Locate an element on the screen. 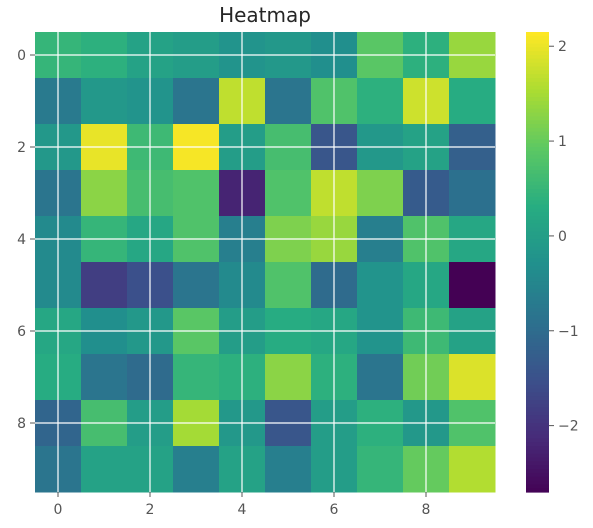  colorbar-tick-label: 0 is located at coordinates (562, 237).